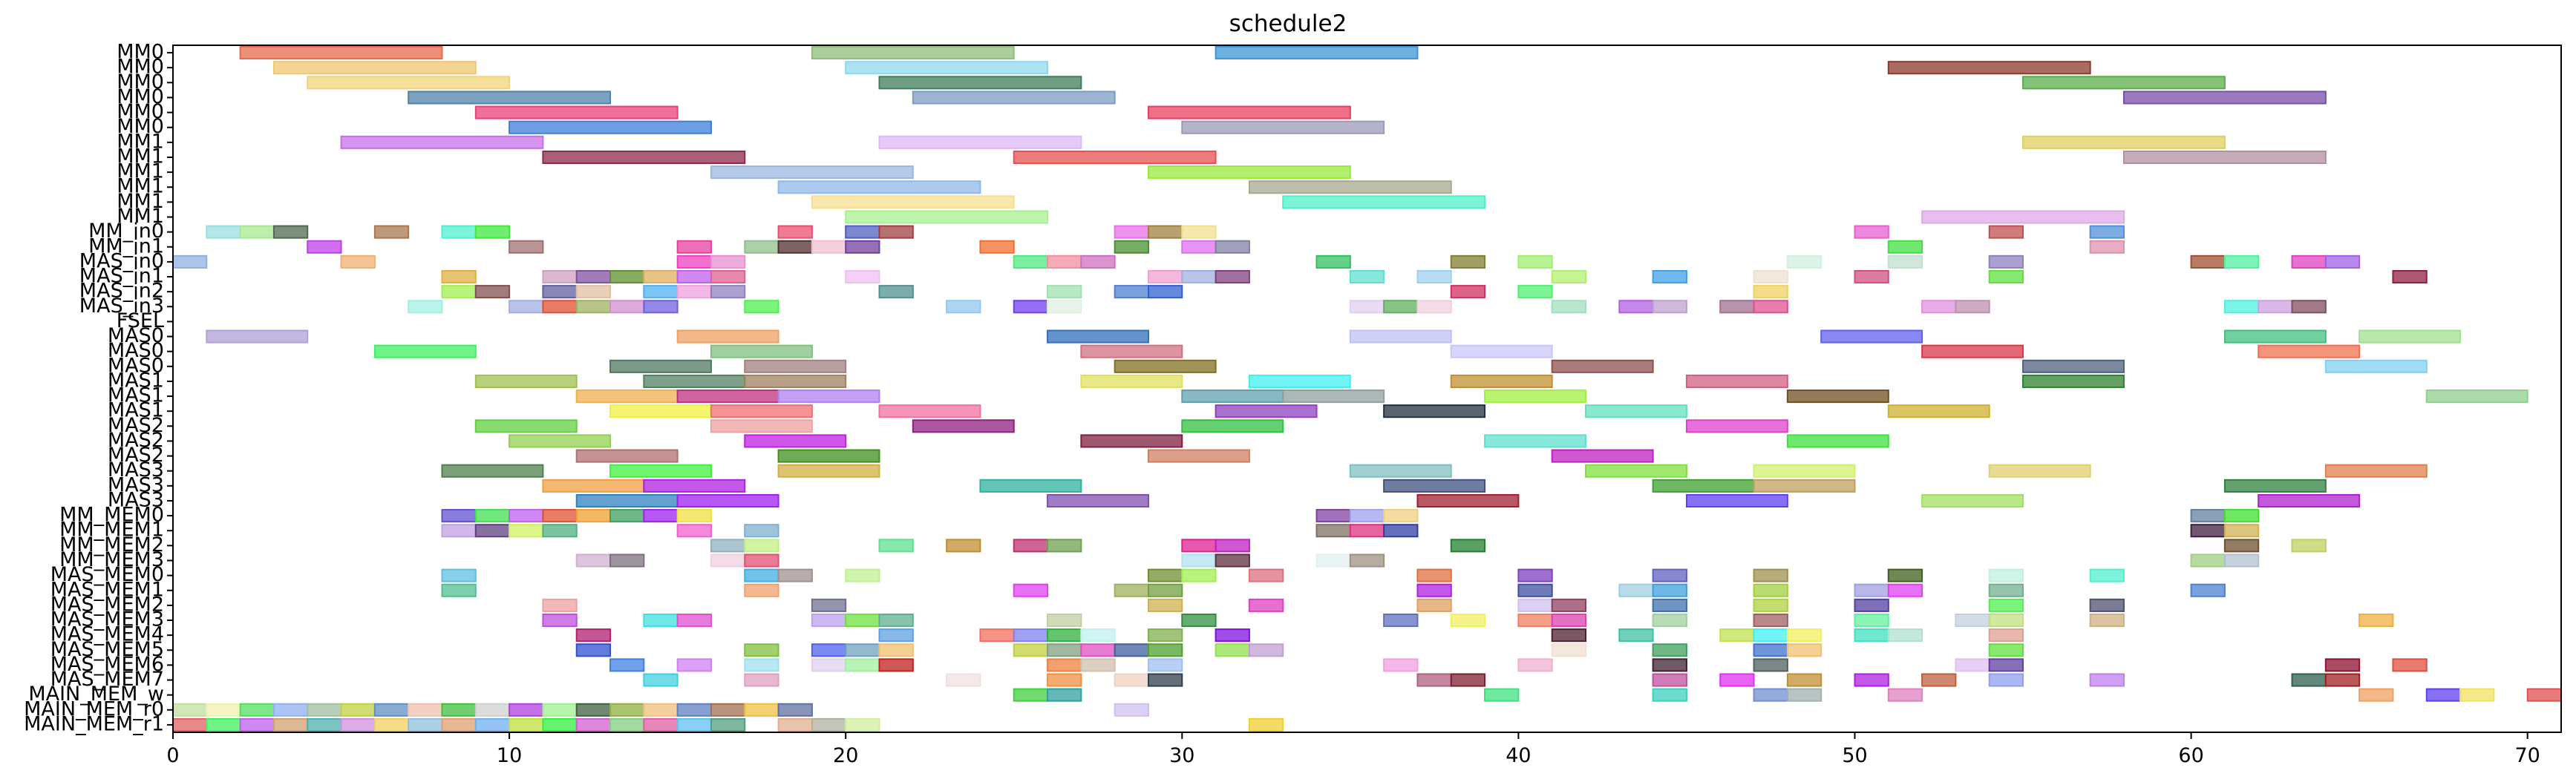  I want to click on y-tick-label: MAS3, so click(136, 470).